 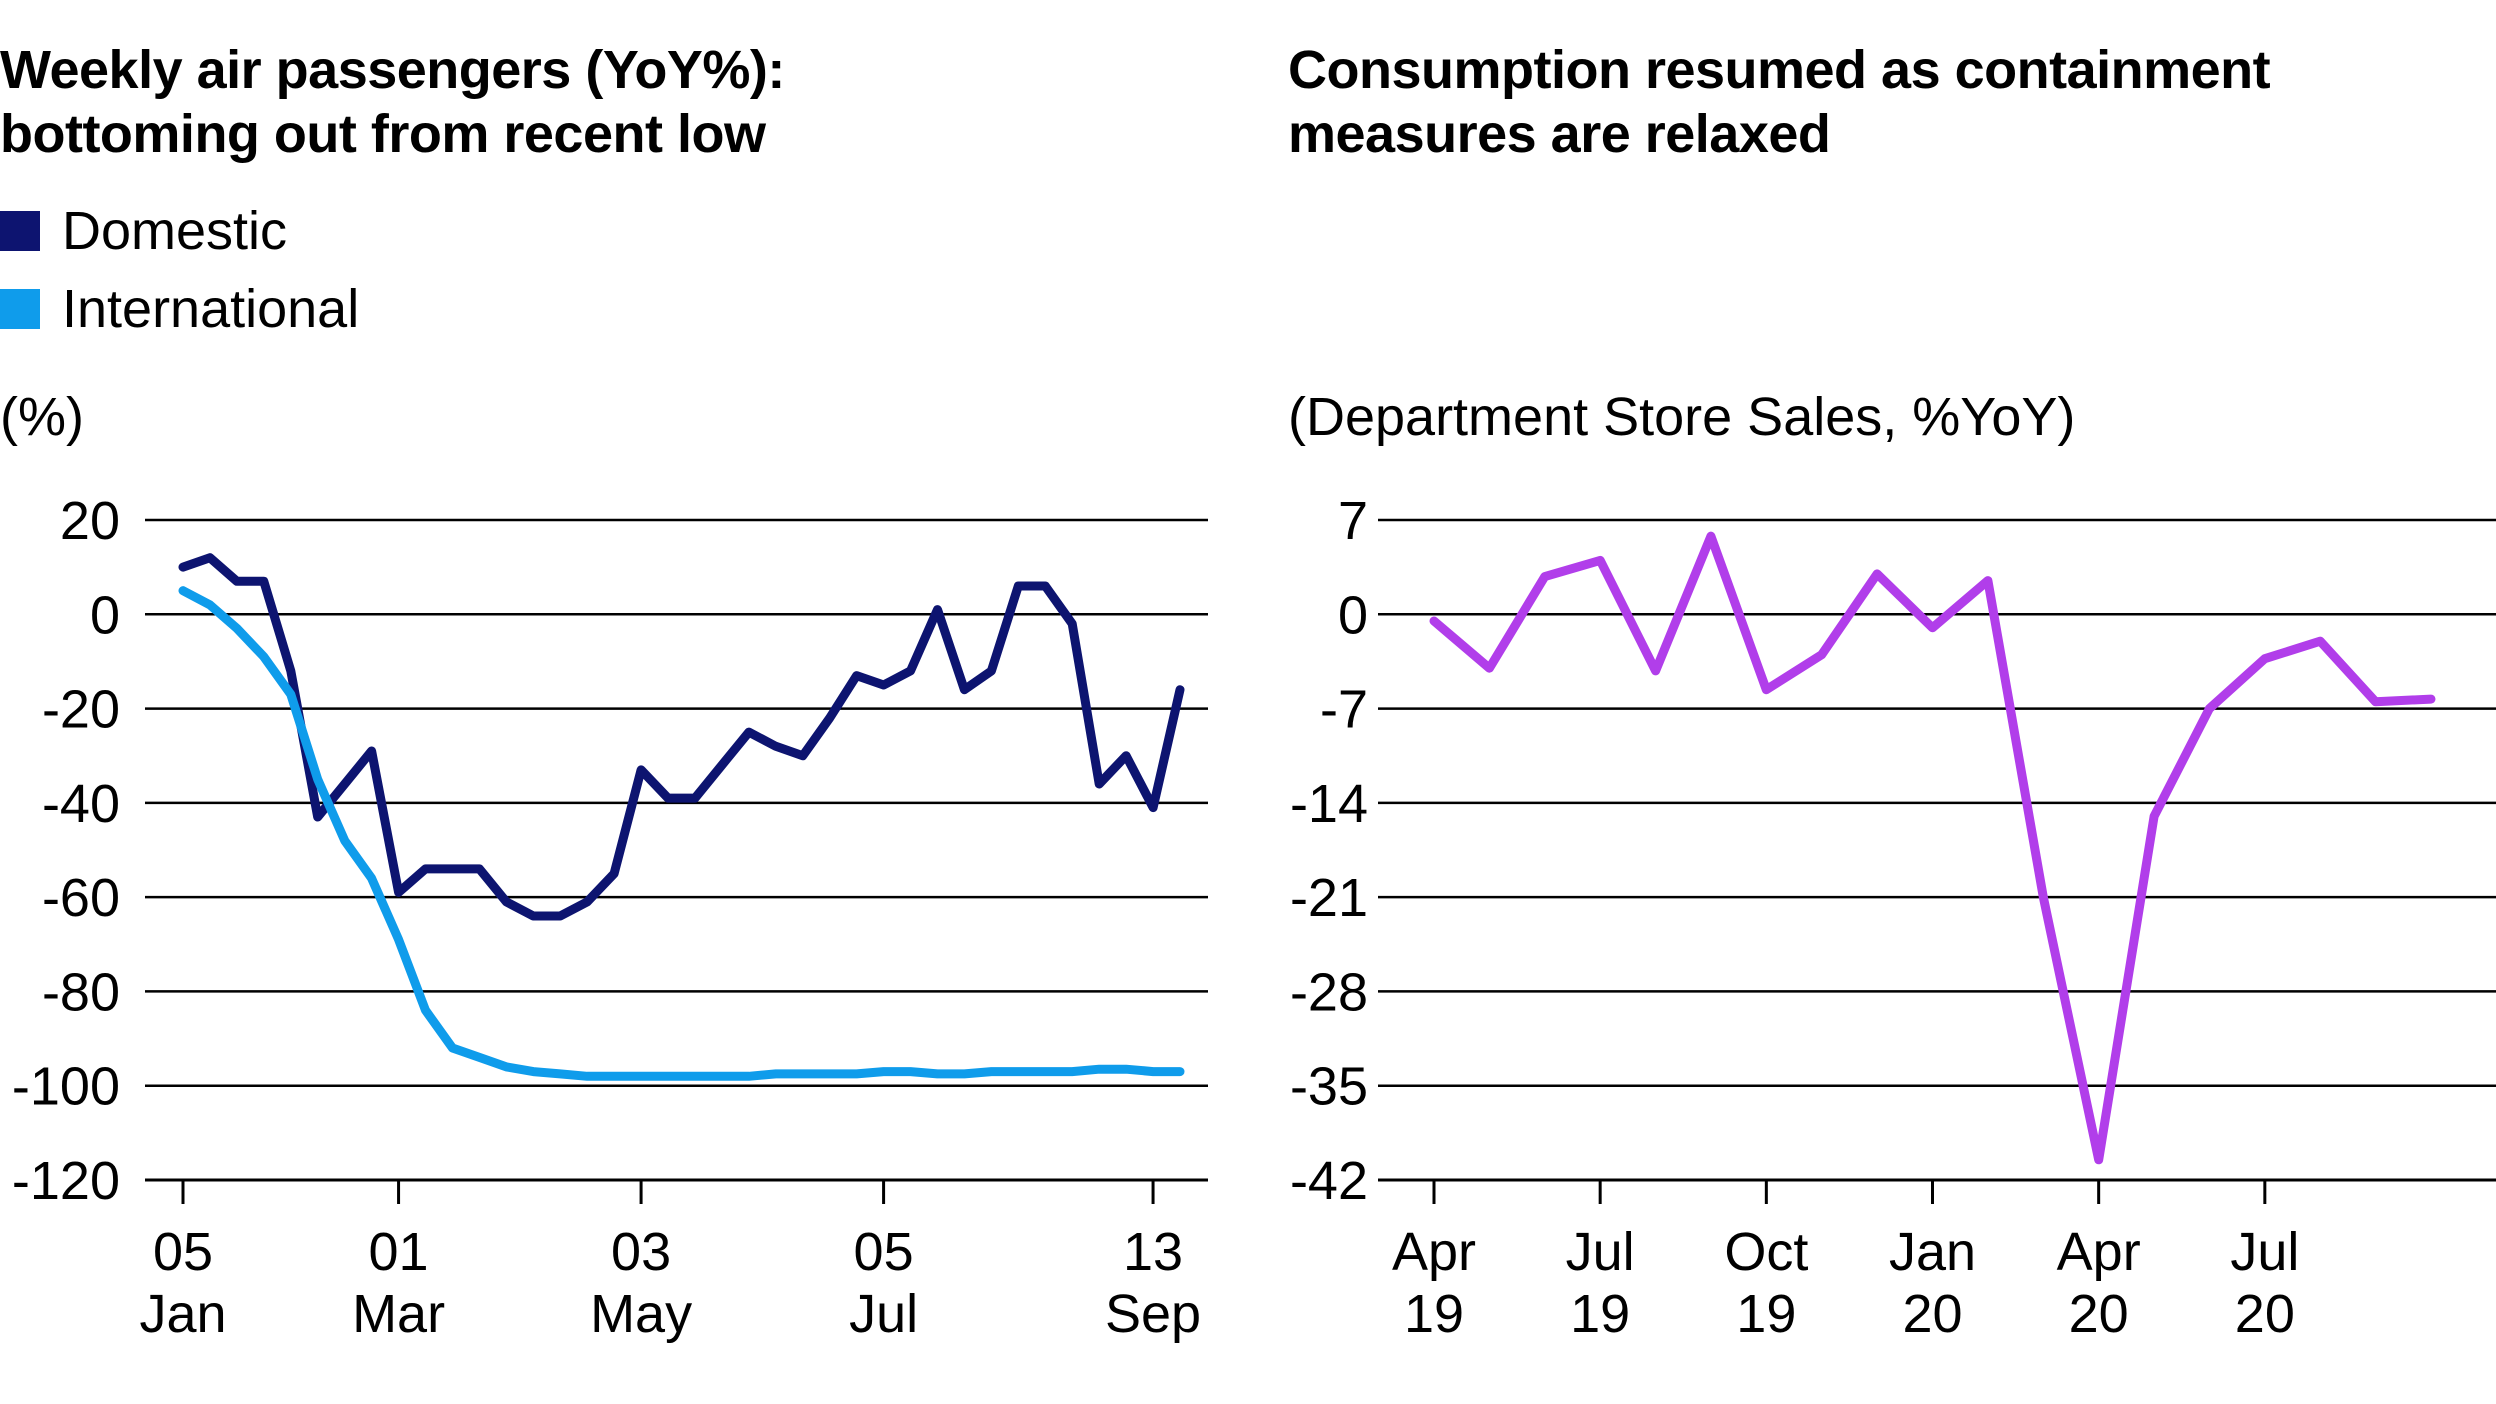 I want to click on chart1-ytick-label: 0, so click(x=105, y=615).